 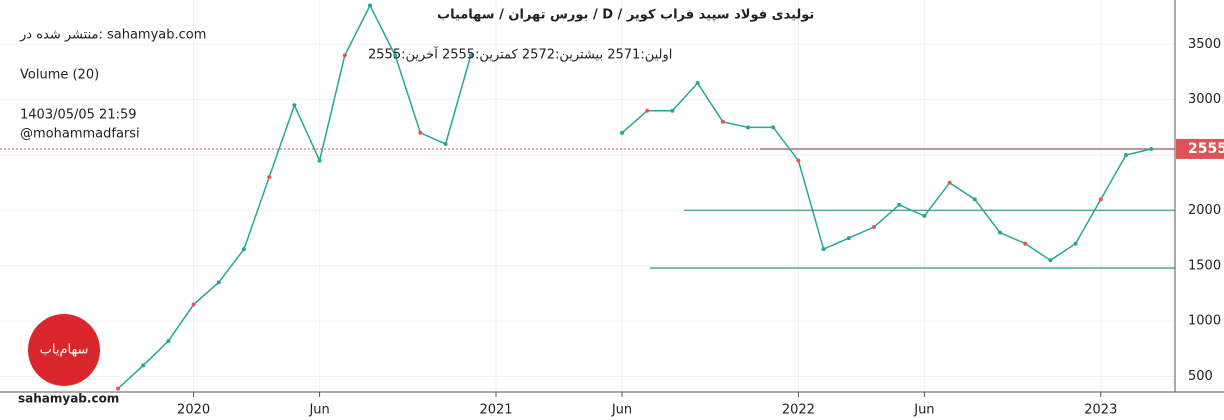 What do you see at coordinates (798, 410) in the screenshot?
I see `x-tick-label: 2022` at bounding box center [798, 410].